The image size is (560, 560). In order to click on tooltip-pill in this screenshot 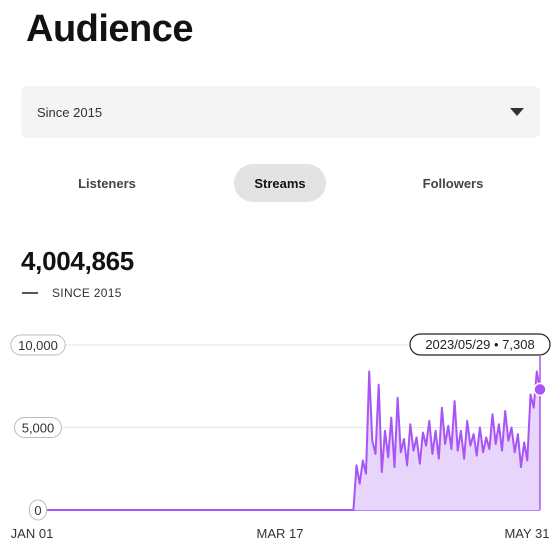, I will do `click(480, 344)`.